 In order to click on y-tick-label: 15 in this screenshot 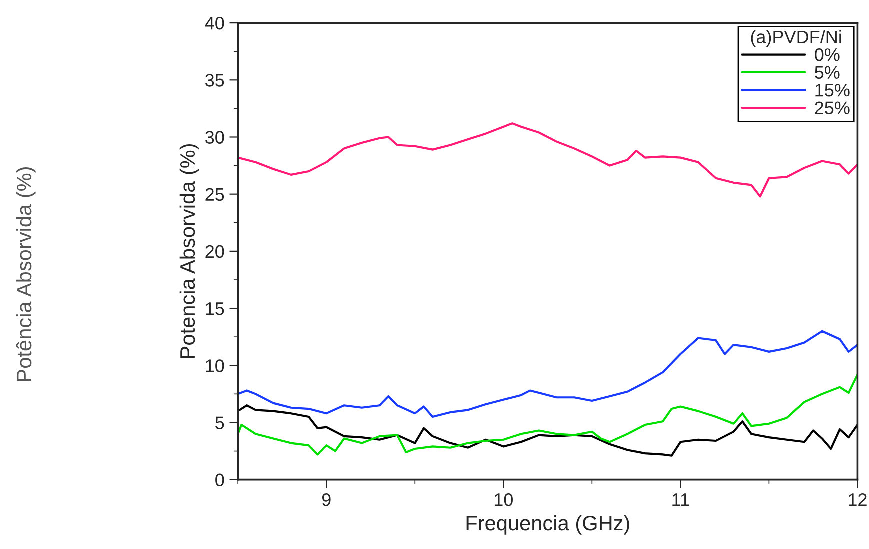, I will do `click(215, 309)`.